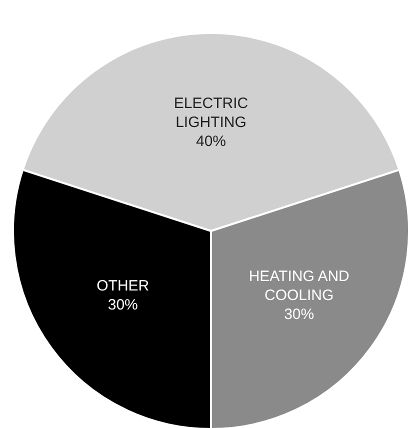 Image resolution: width=411 pixels, height=428 pixels. I want to click on data-label: 40%, so click(211, 141).